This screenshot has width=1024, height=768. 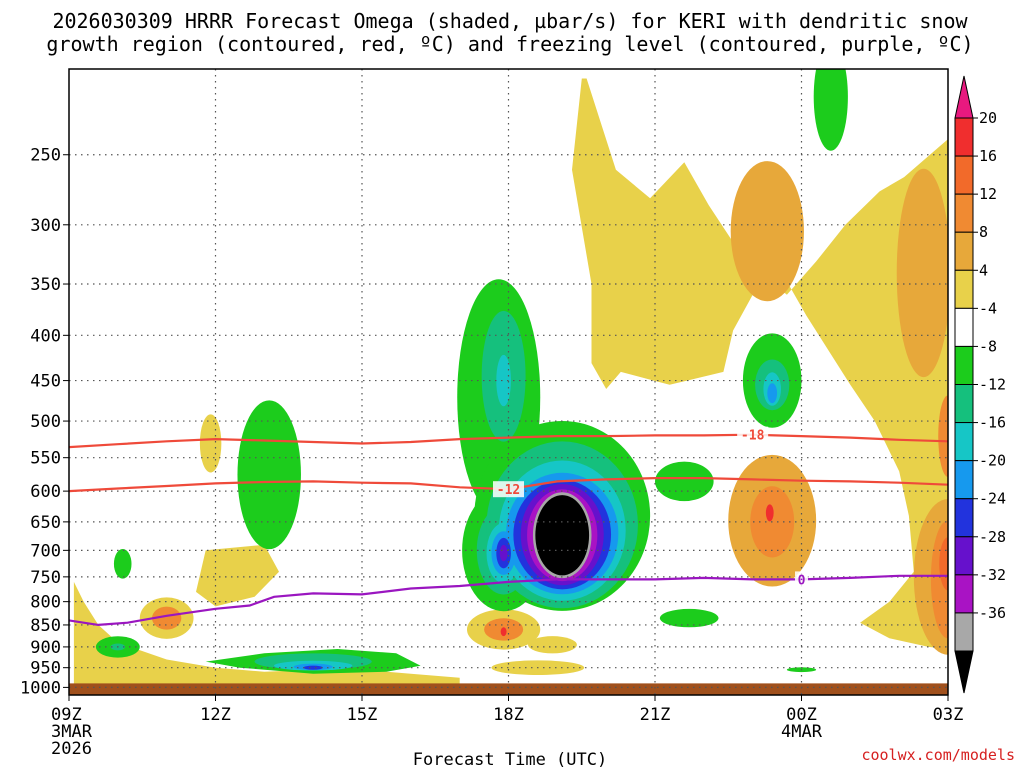 What do you see at coordinates (45, 669) in the screenshot?
I see `y-tick-label-950: 950` at bounding box center [45, 669].